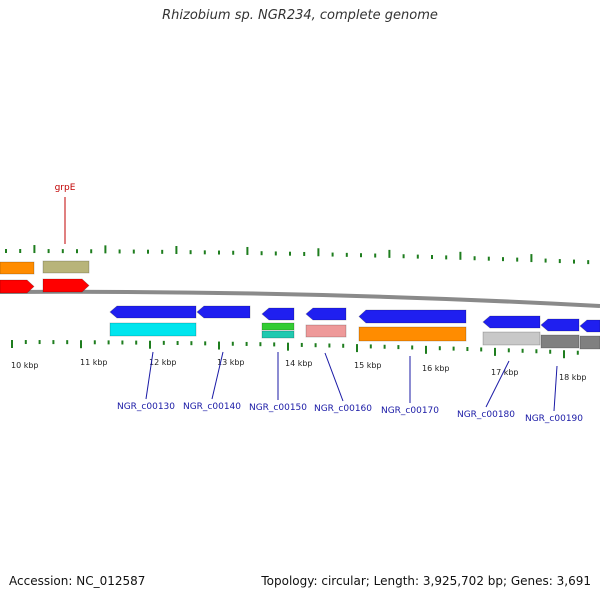 Image resolution: width=600 pixels, height=600 pixels. I want to click on gene-label: NGR_c00150, so click(278, 408).